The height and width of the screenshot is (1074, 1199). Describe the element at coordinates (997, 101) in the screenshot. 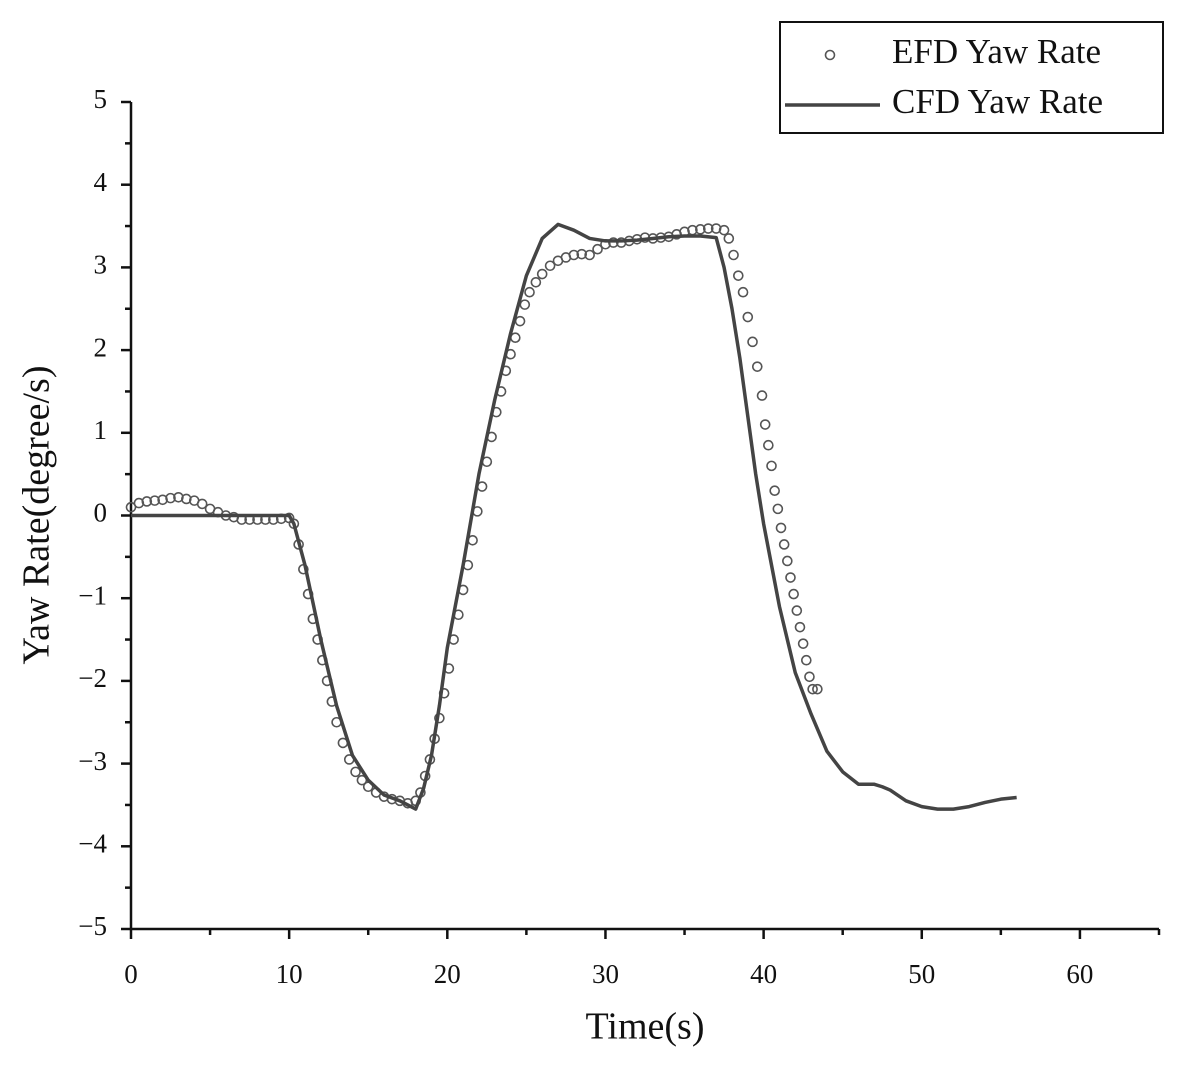

I see `legend-text: CFD Yaw Rate` at that location.